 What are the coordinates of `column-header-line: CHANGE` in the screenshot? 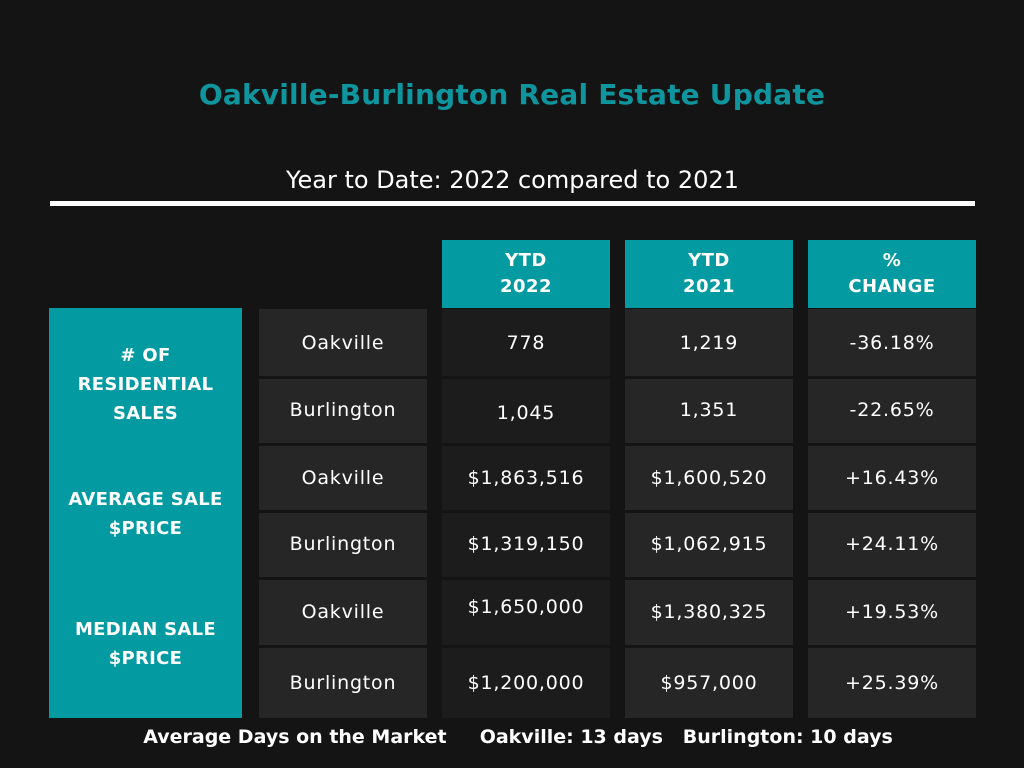 It's located at (892, 286).